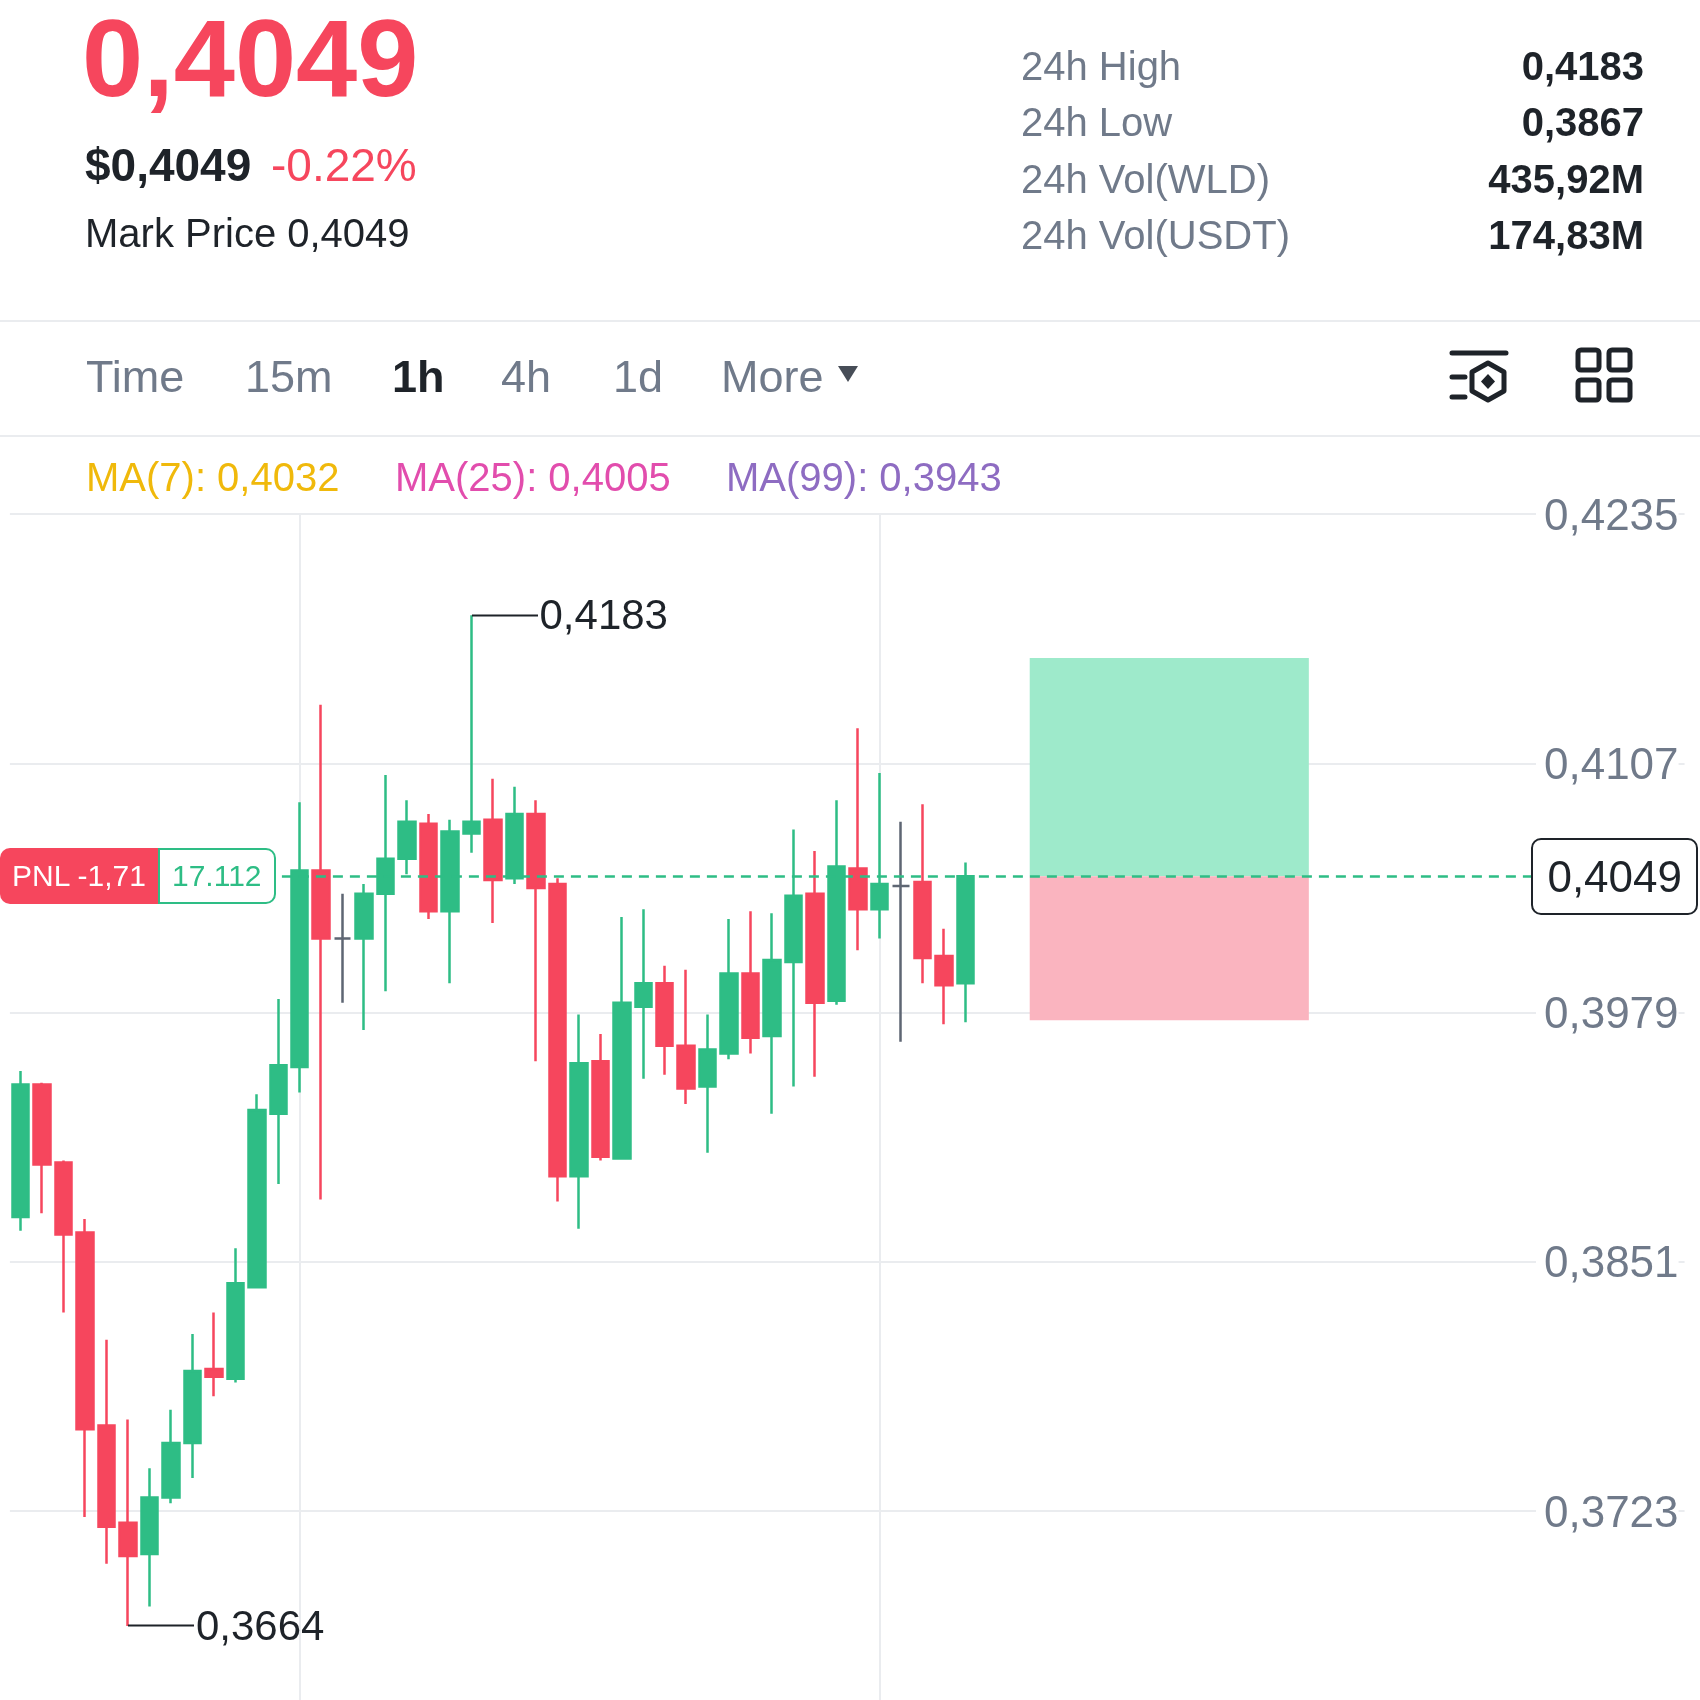 The image size is (1700, 1700). What do you see at coordinates (216, 876) in the screenshot?
I see `annotation: 17.112` at bounding box center [216, 876].